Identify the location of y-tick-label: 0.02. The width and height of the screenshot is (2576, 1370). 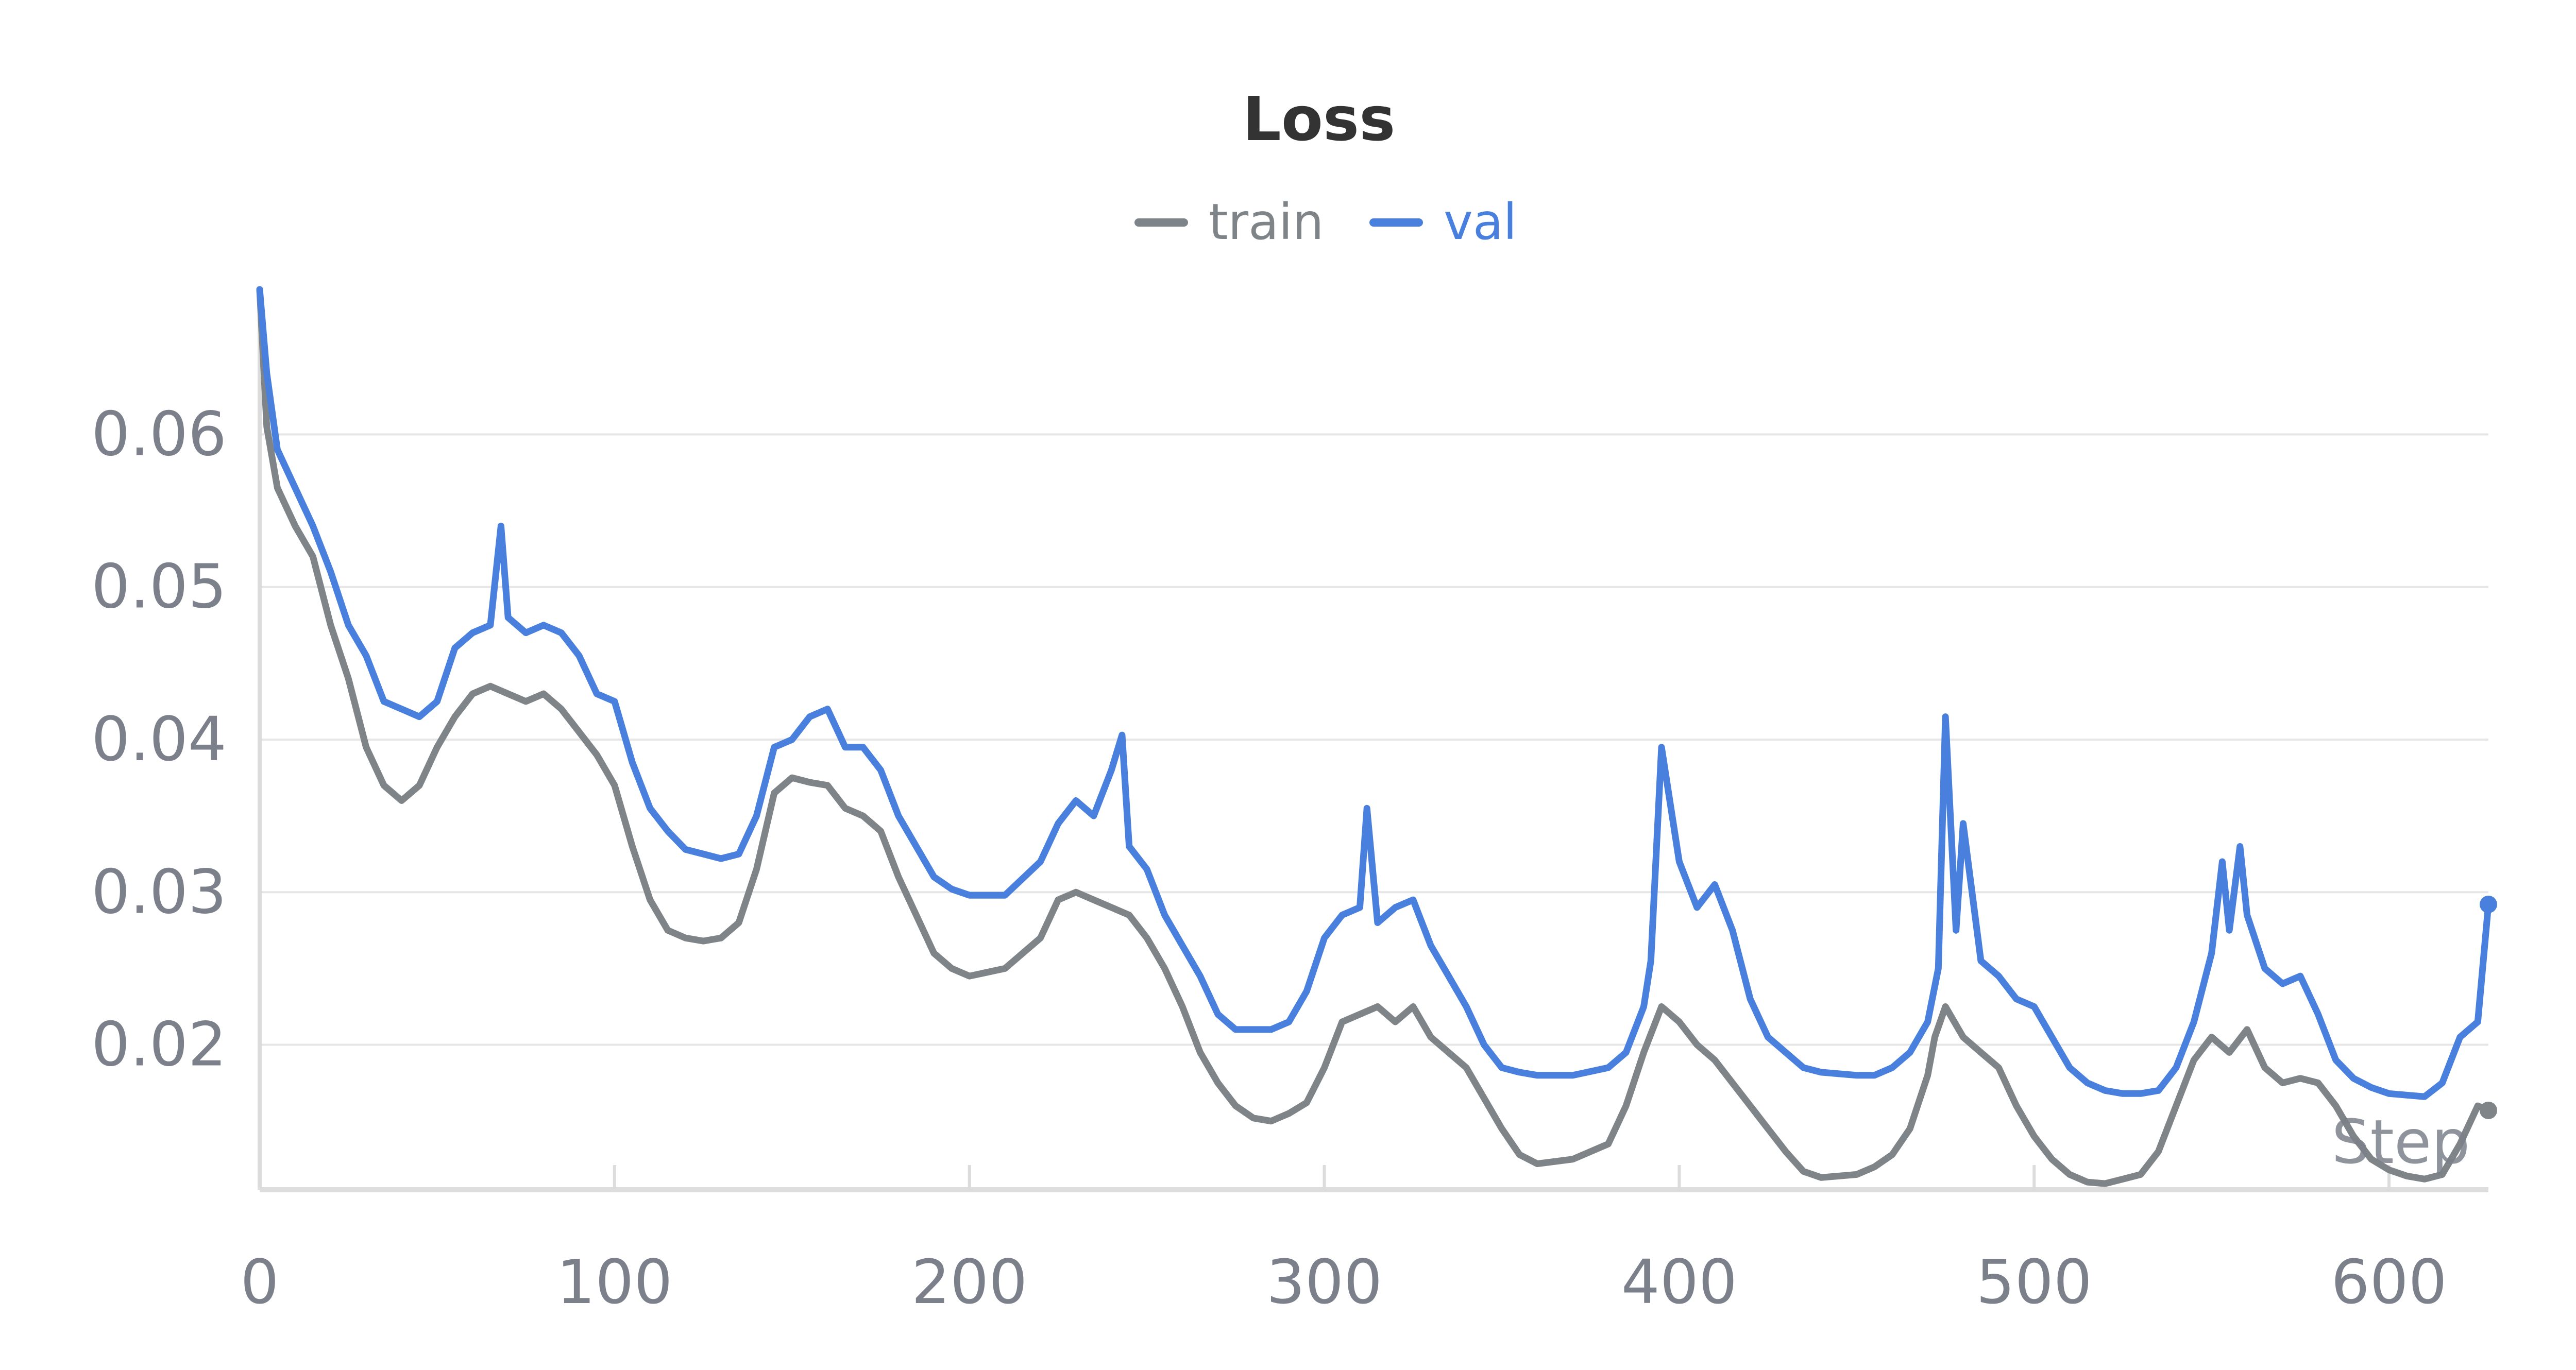
(159, 1044).